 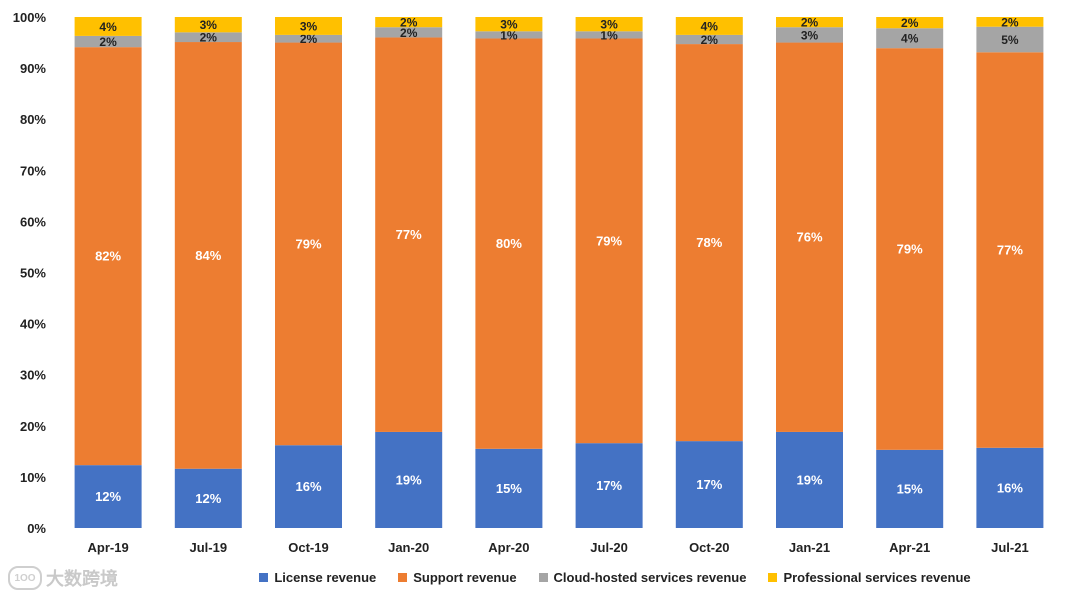 What do you see at coordinates (403, 577) in the screenshot?
I see `legend-swatch-support` at bounding box center [403, 577].